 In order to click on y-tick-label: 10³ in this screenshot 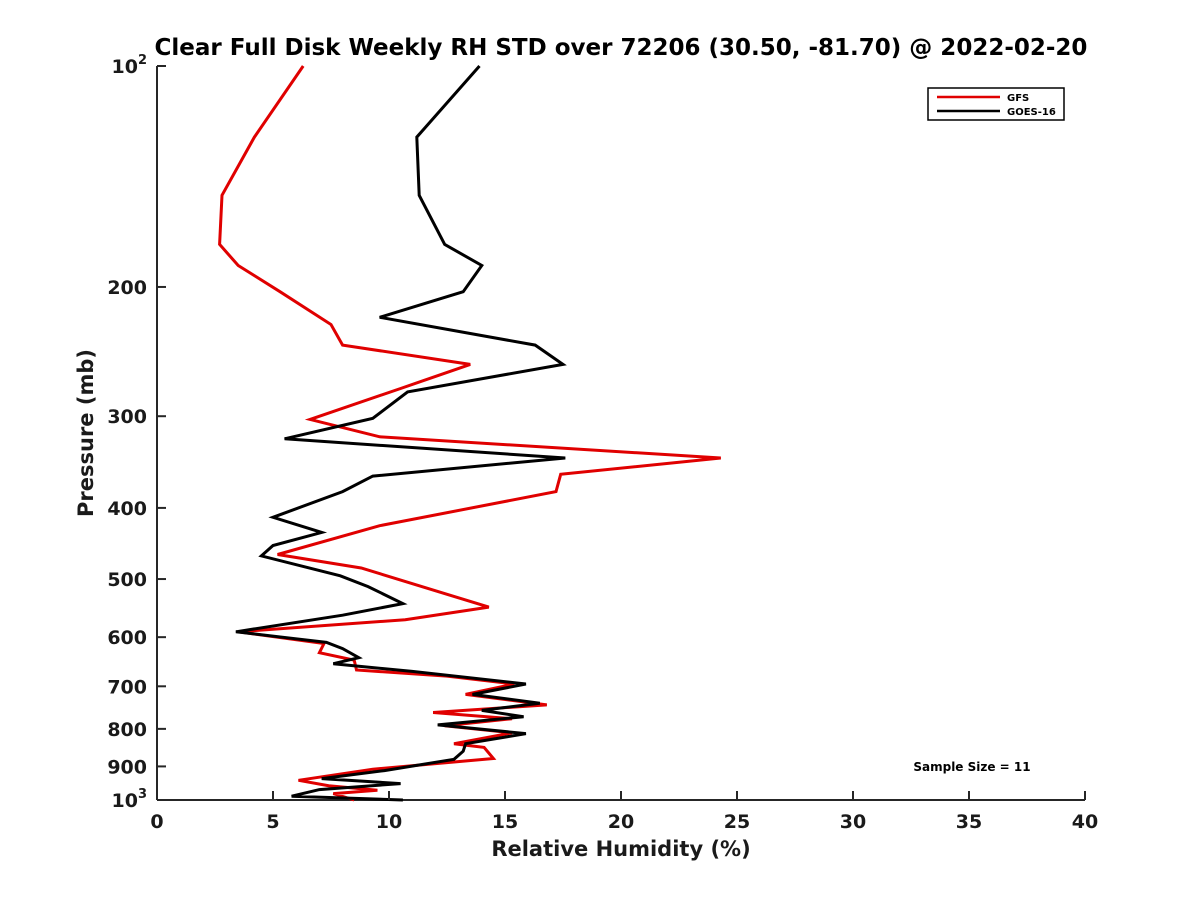, I will do `click(130, 799)`.